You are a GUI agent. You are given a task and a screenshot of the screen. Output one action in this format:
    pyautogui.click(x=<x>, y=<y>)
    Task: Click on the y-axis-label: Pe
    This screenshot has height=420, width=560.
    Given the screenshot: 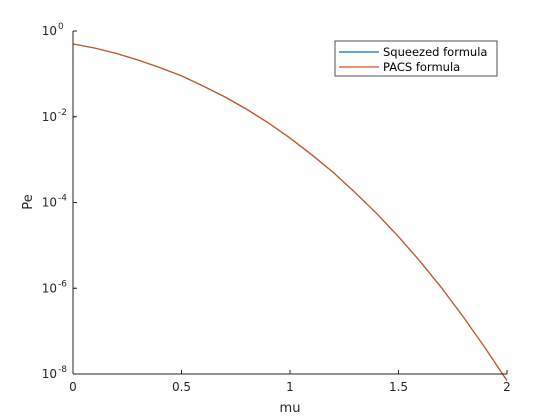 What is the action you would take?
    pyautogui.click(x=28, y=201)
    